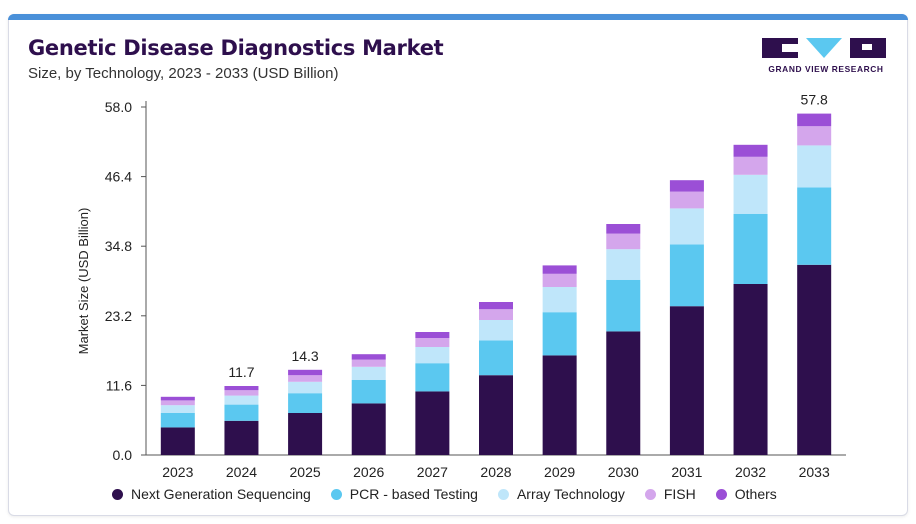 The height and width of the screenshot is (524, 916). What do you see at coordinates (623, 241) in the screenshot?
I see `bar-segment-2030-fish` at bounding box center [623, 241].